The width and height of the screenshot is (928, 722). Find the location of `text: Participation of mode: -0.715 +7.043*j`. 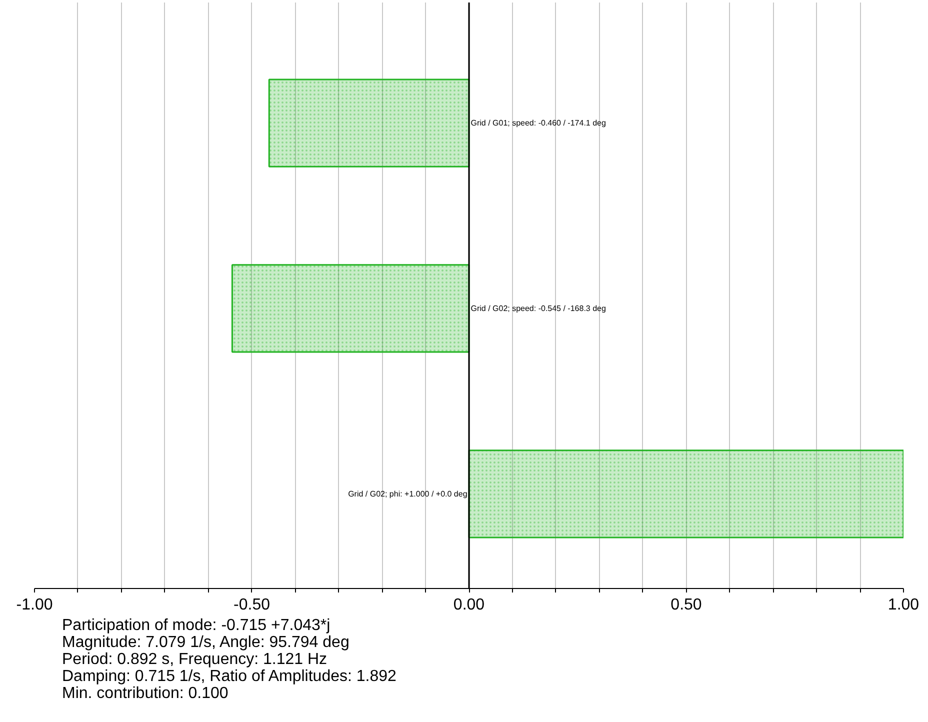

text: Participation of mode: -0.715 +7.043*j is located at coordinates (196, 625).